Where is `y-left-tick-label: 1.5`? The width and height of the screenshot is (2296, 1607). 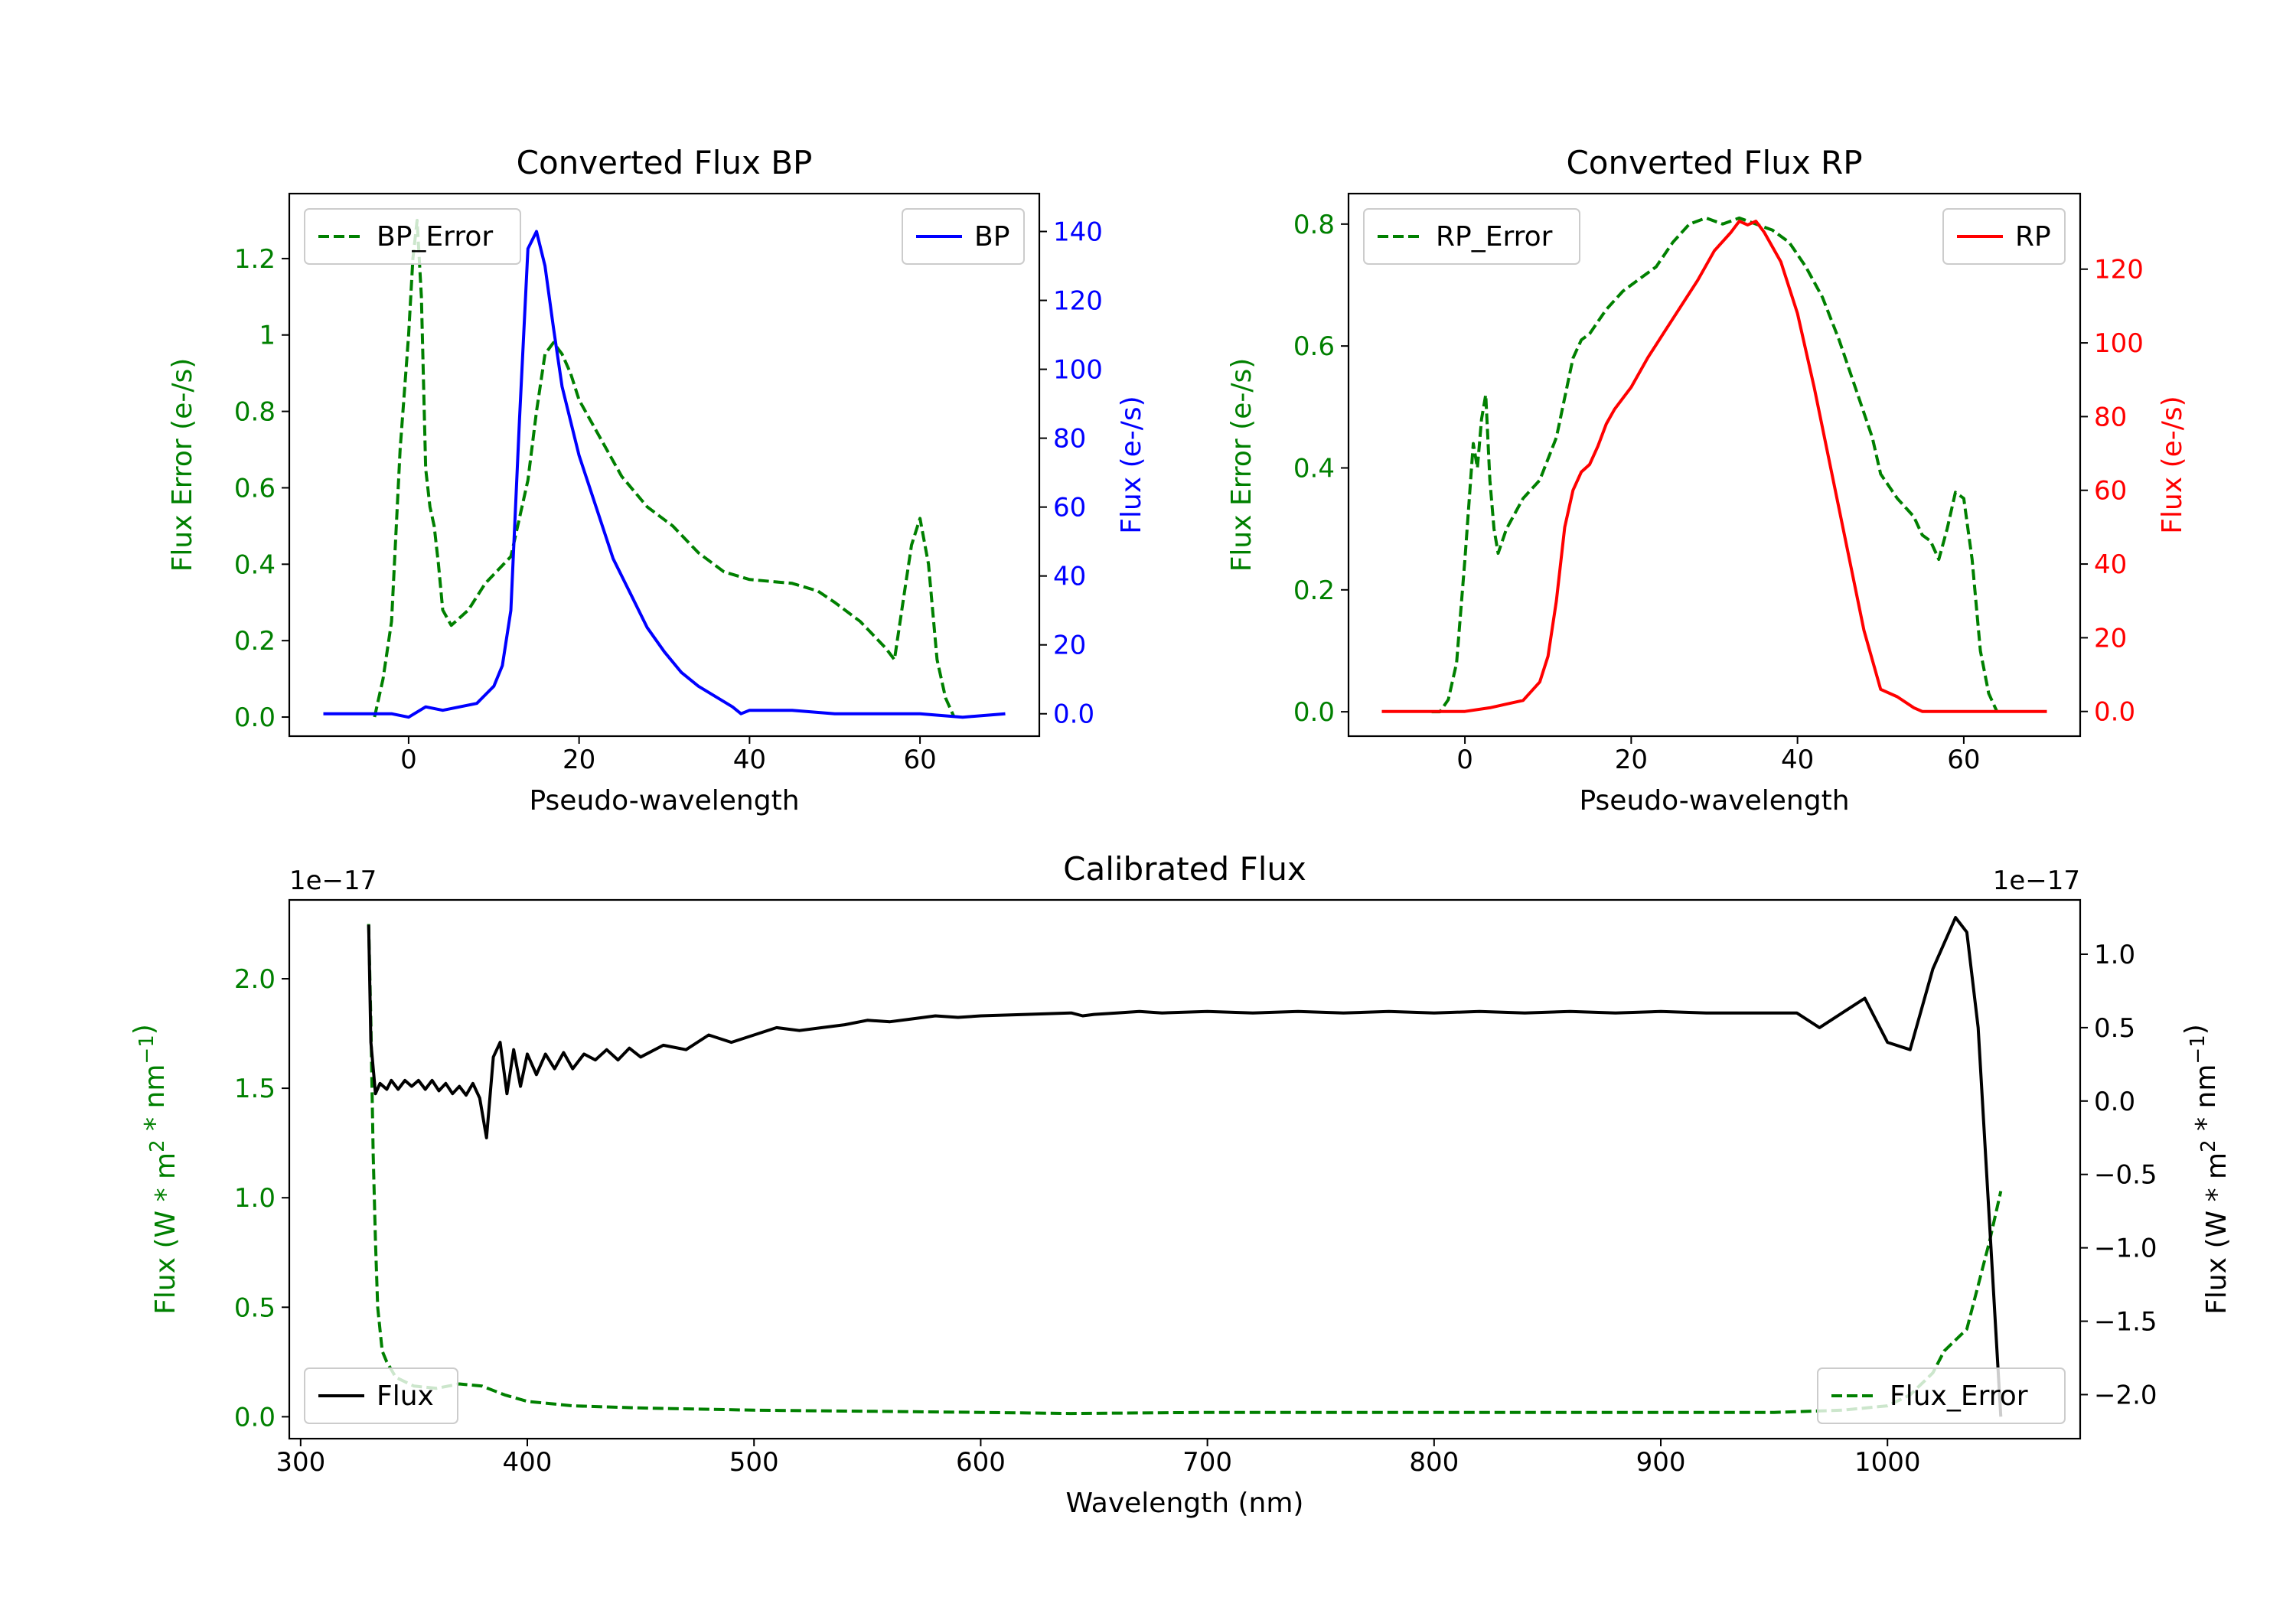 y-left-tick-label: 1.5 is located at coordinates (255, 1089).